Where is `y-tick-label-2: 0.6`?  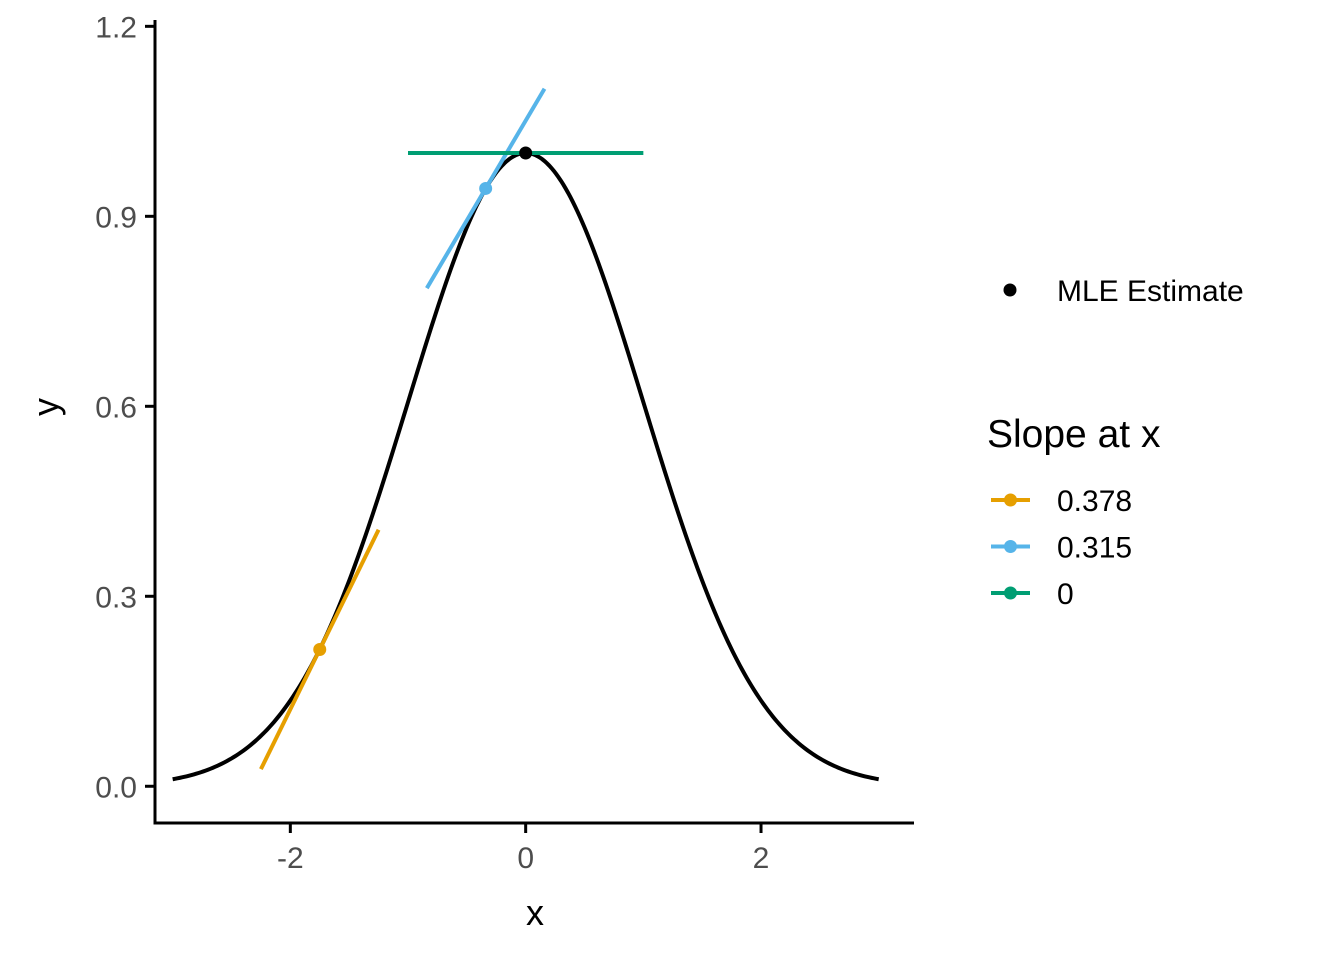
y-tick-label-2: 0.6 is located at coordinates (116, 407).